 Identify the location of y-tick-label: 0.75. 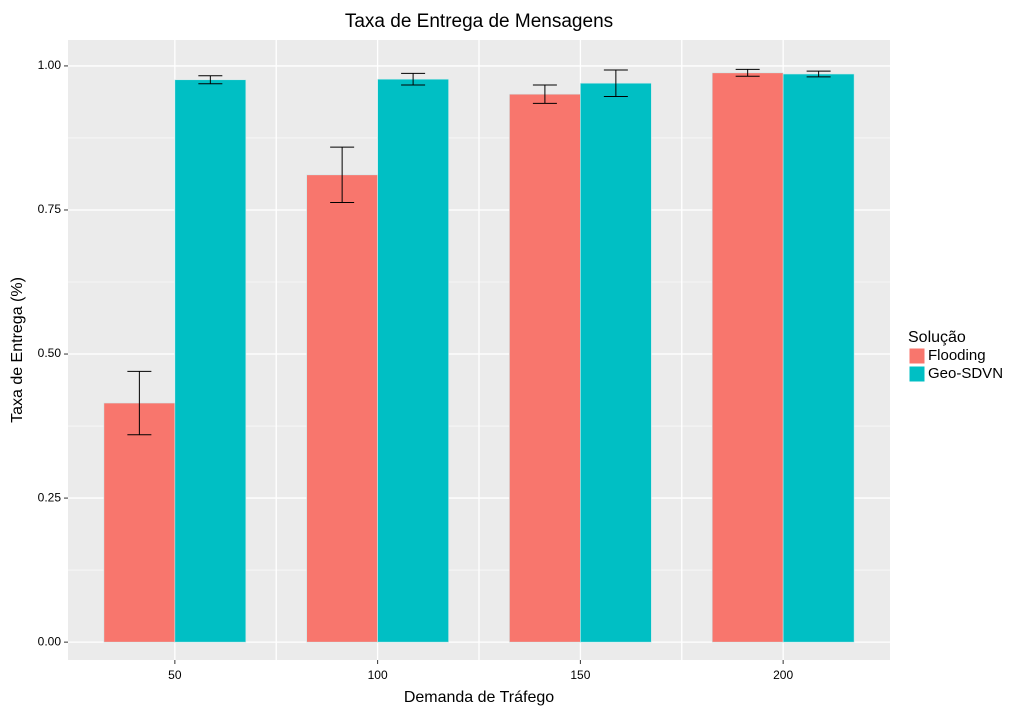
(50, 209).